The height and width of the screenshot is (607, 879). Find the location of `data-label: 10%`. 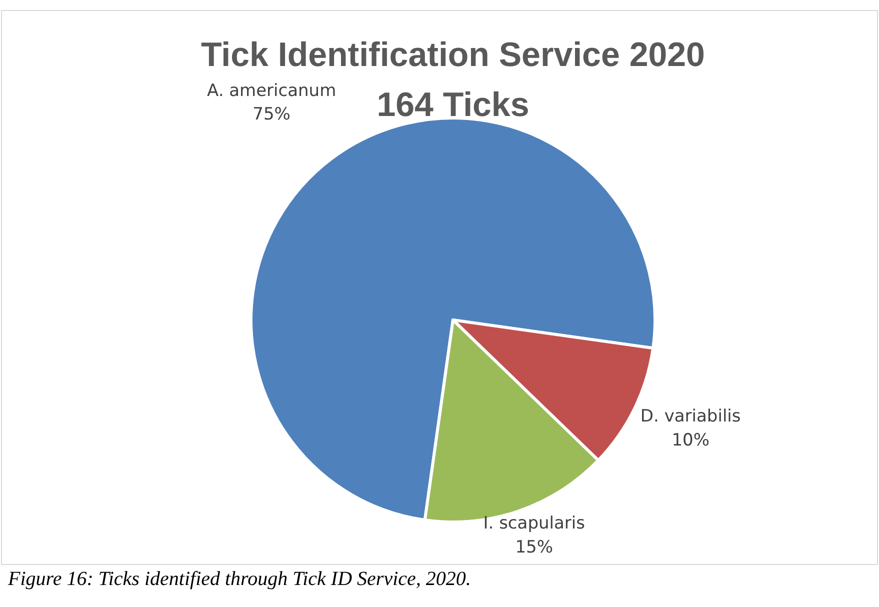

data-label: 10% is located at coordinates (691, 440).